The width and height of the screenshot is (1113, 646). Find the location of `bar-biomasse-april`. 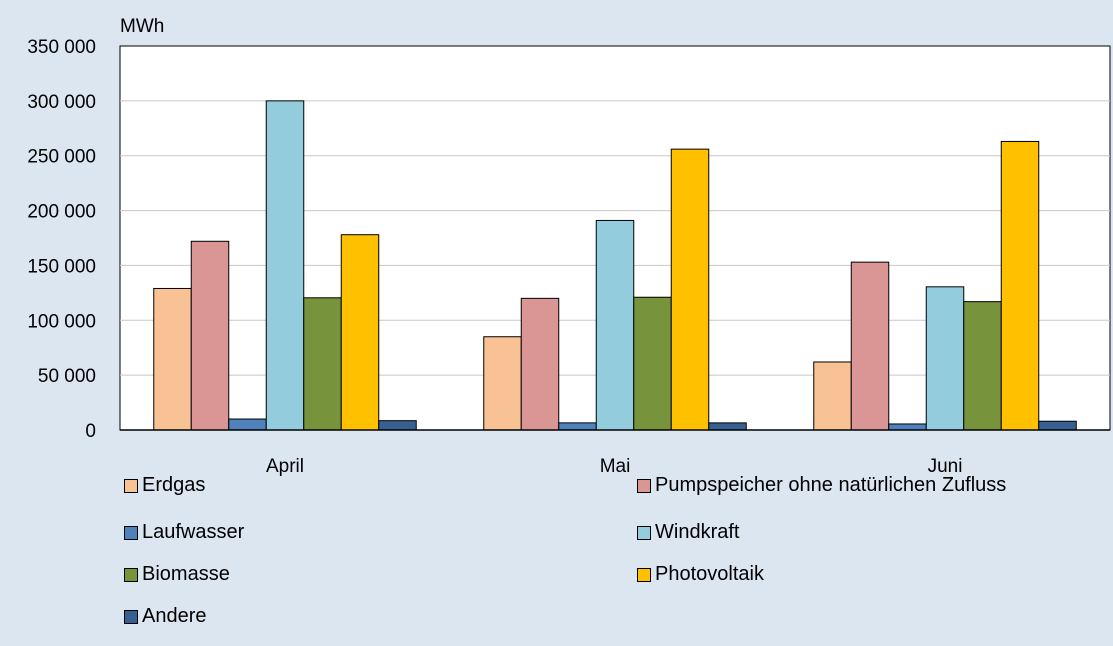

bar-biomasse-april is located at coordinates (322, 364).